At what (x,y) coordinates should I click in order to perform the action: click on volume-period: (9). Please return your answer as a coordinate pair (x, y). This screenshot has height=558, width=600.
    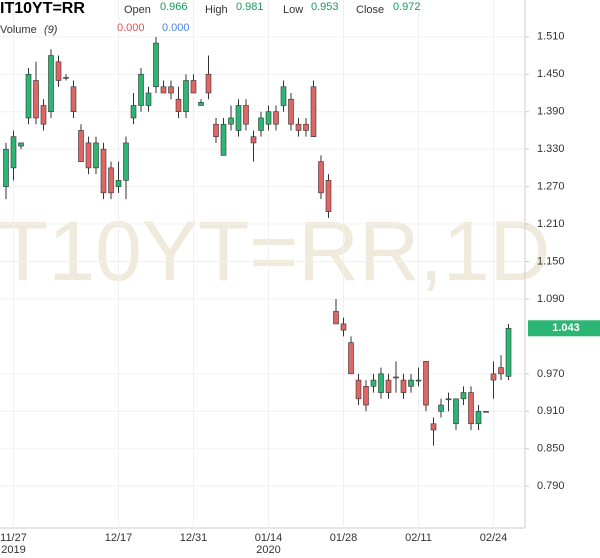
    Looking at the image, I should click on (51, 30).